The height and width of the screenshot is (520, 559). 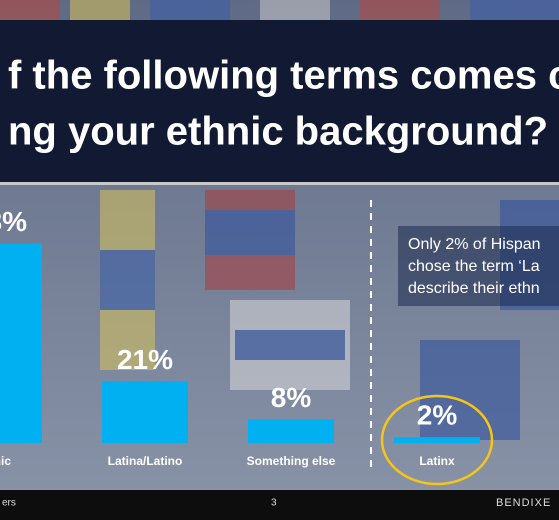 What do you see at coordinates (474, 288) in the screenshot?
I see `annotation: describe their ethn` at bounding box center [474, 288].